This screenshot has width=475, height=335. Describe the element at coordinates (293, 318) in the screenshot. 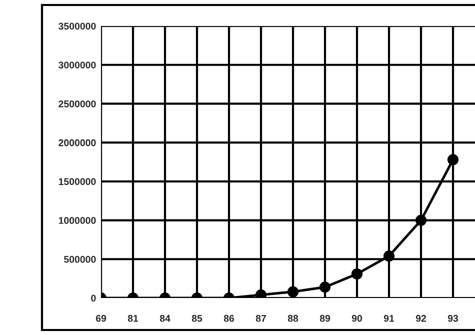

I see `x-tick-label: 88` at that location.